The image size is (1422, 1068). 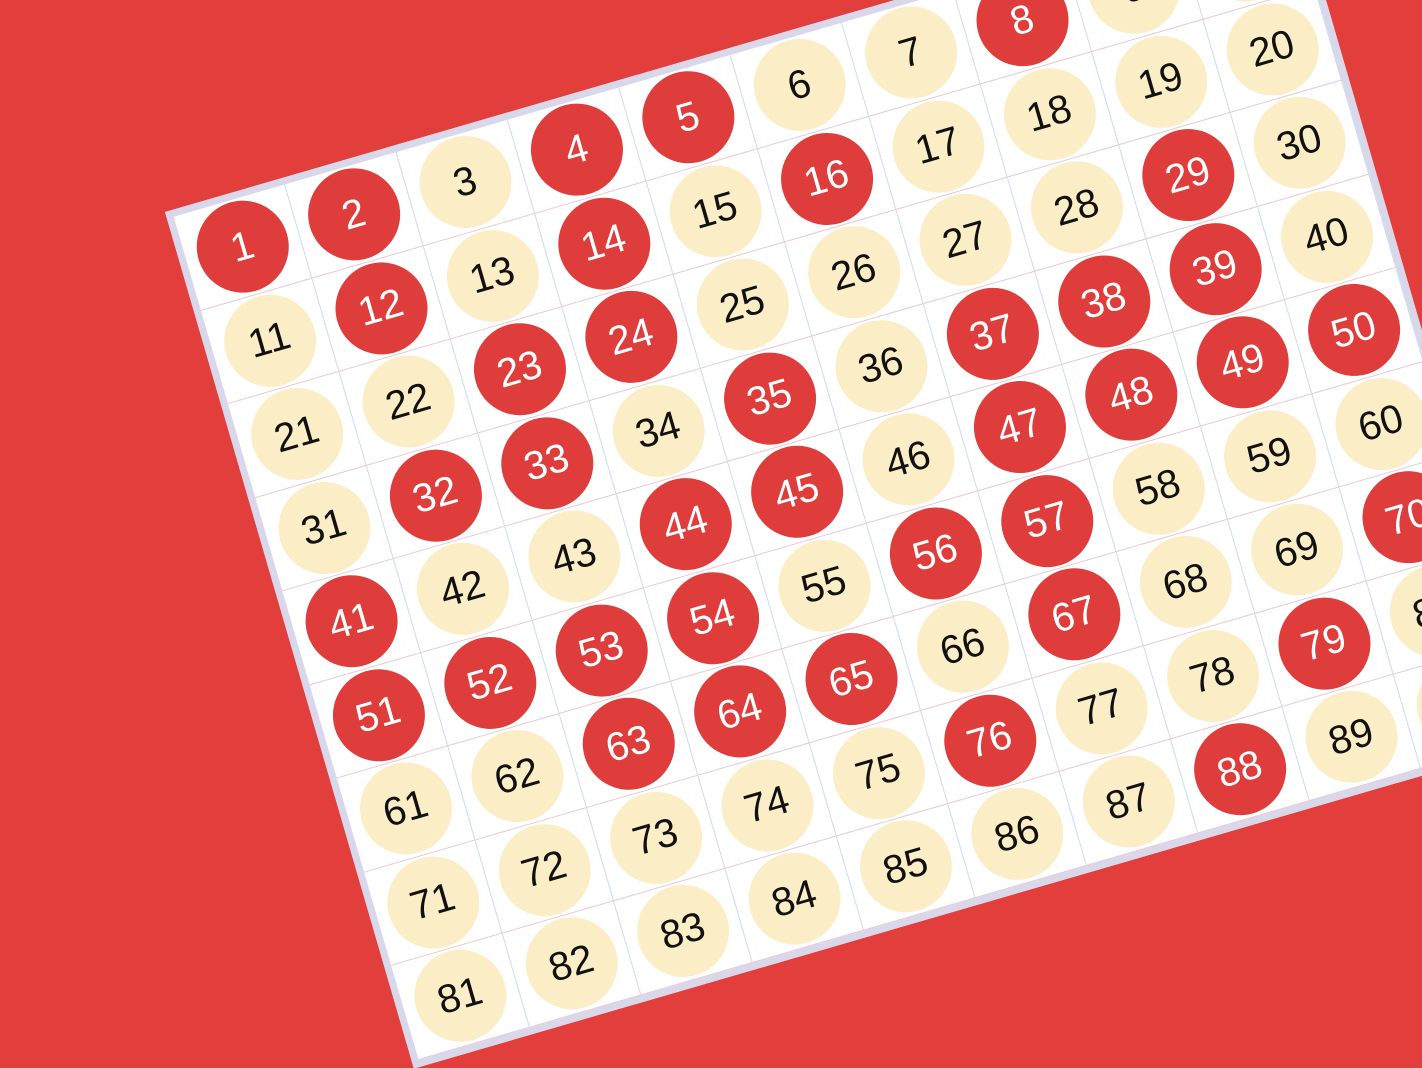 What do you see at coordinates (794, 899) in the screenshot?
I see `unmarked-number-ball: 84` at bounding box center [794, 899].